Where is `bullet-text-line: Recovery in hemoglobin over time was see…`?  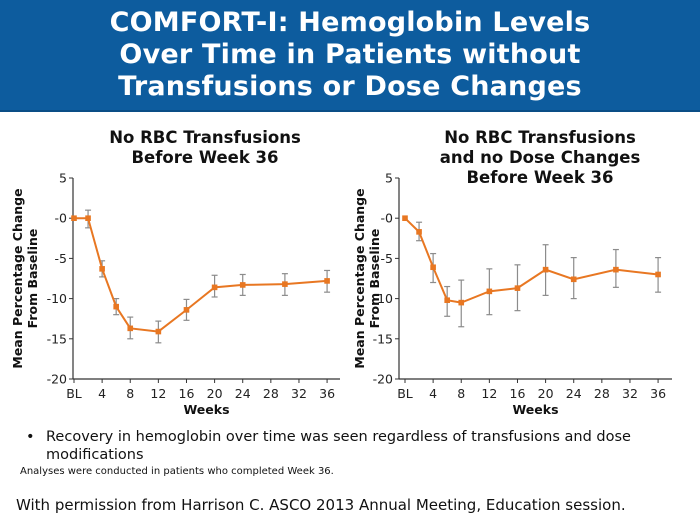
bullet-text-line: Recovery in hemoglobin over time was see… is located at coordinates (338, 437).